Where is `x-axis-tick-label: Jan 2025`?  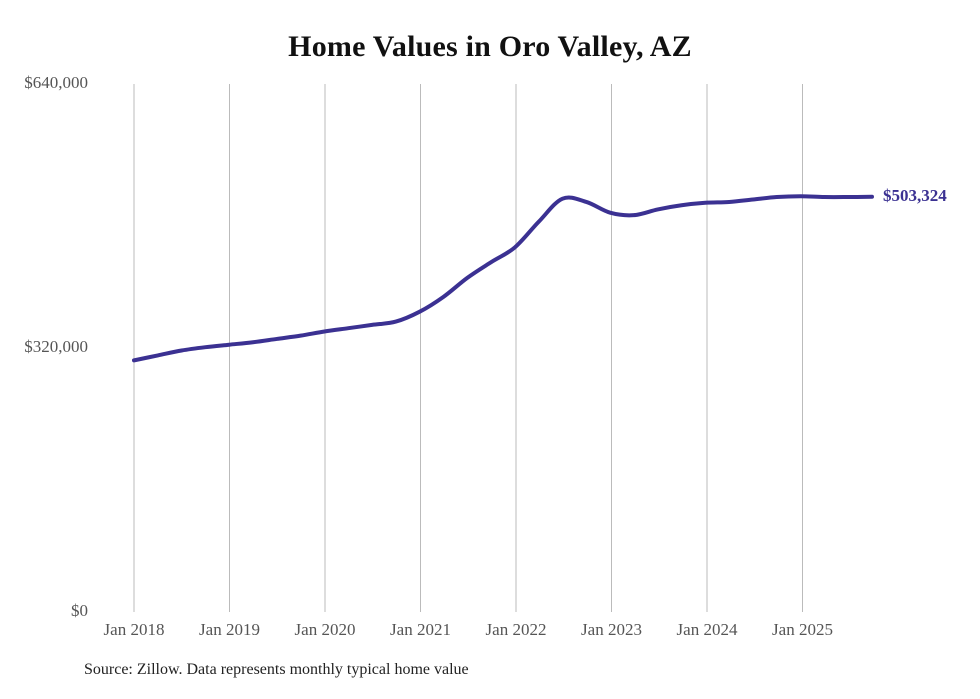 x-axis-tick-label: Jan 2025 is located at coordinates (802, 629).